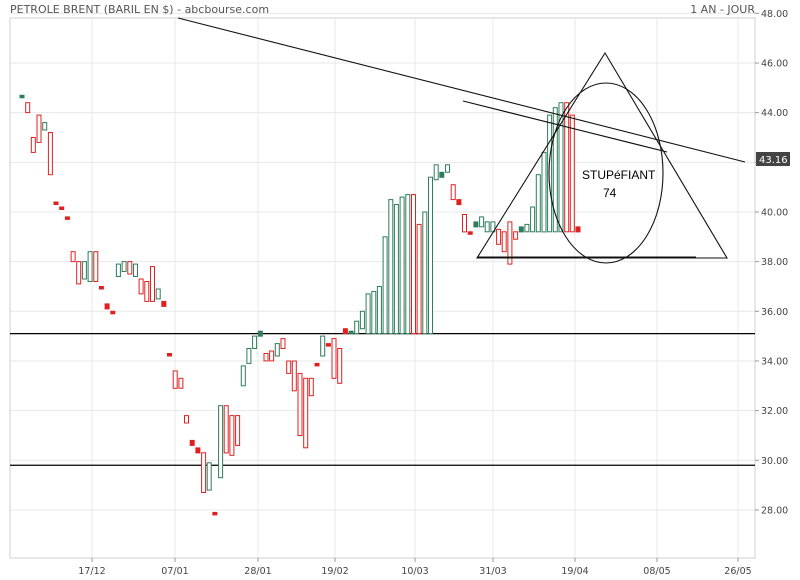 The width and height of the screenshot is (800, 580). Describe the element at coordinates (257, 571) in the screenshot. I see `x-tick-label: 28/01` at that location.